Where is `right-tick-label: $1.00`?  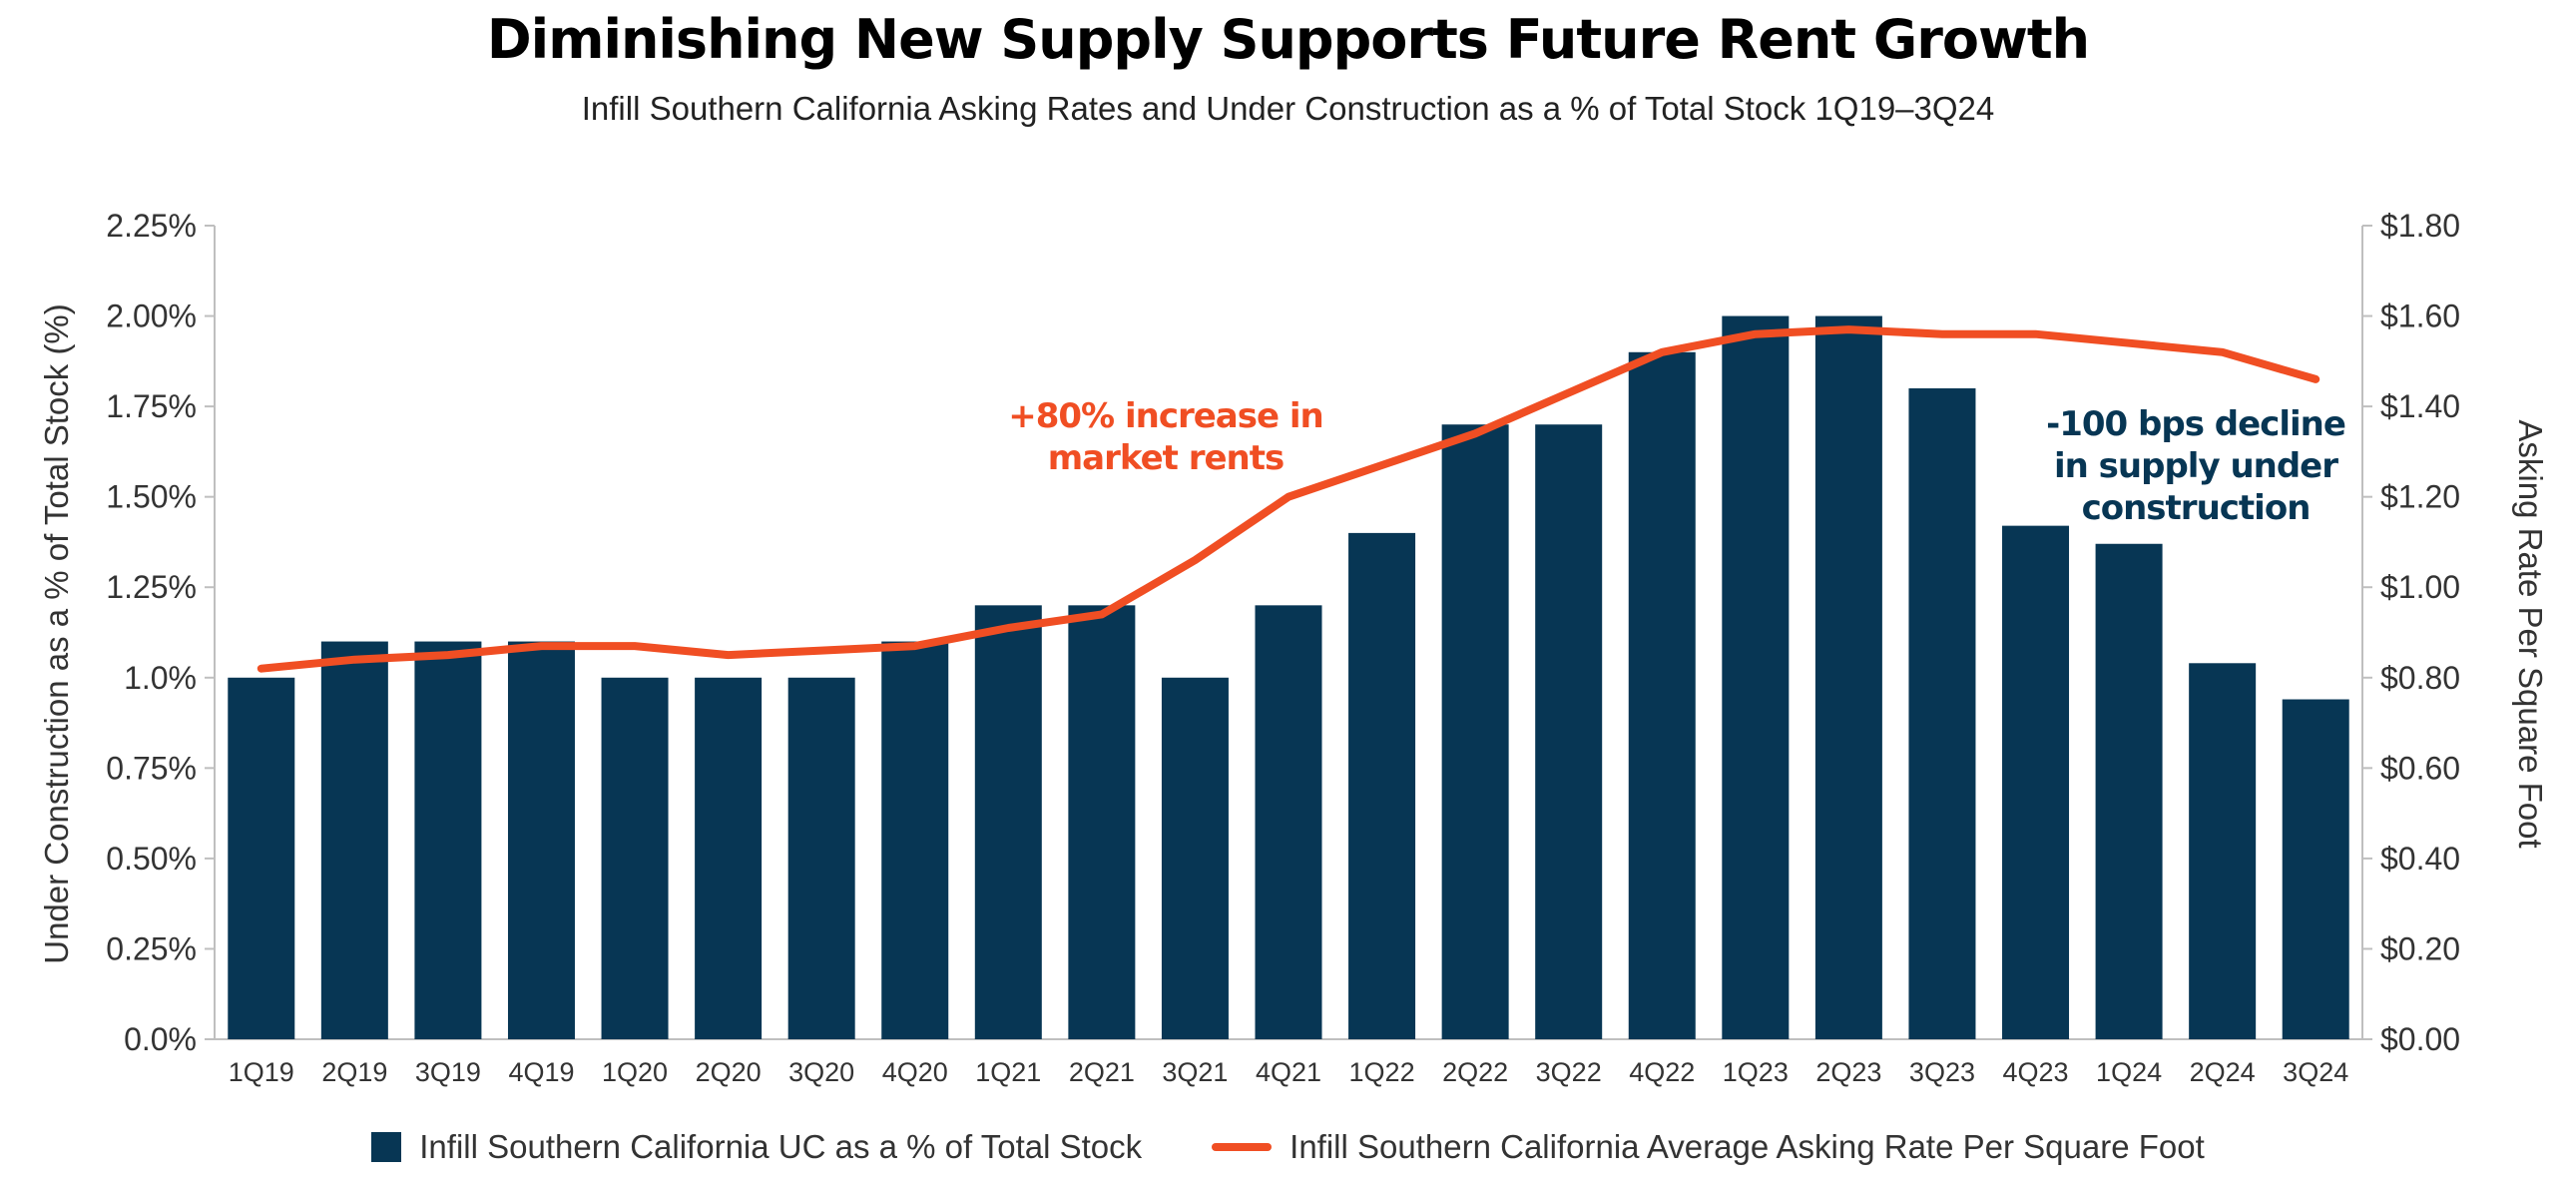
right-tick-label: $1.00 is located at coordinates (2420, 587).